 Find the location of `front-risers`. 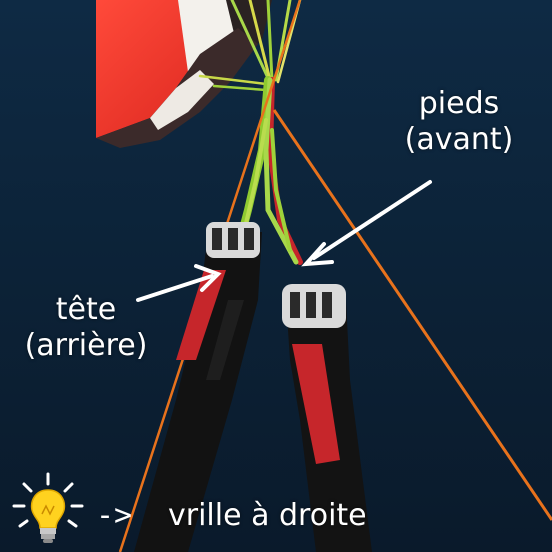

front-risers is located at coordinates (327, 418).